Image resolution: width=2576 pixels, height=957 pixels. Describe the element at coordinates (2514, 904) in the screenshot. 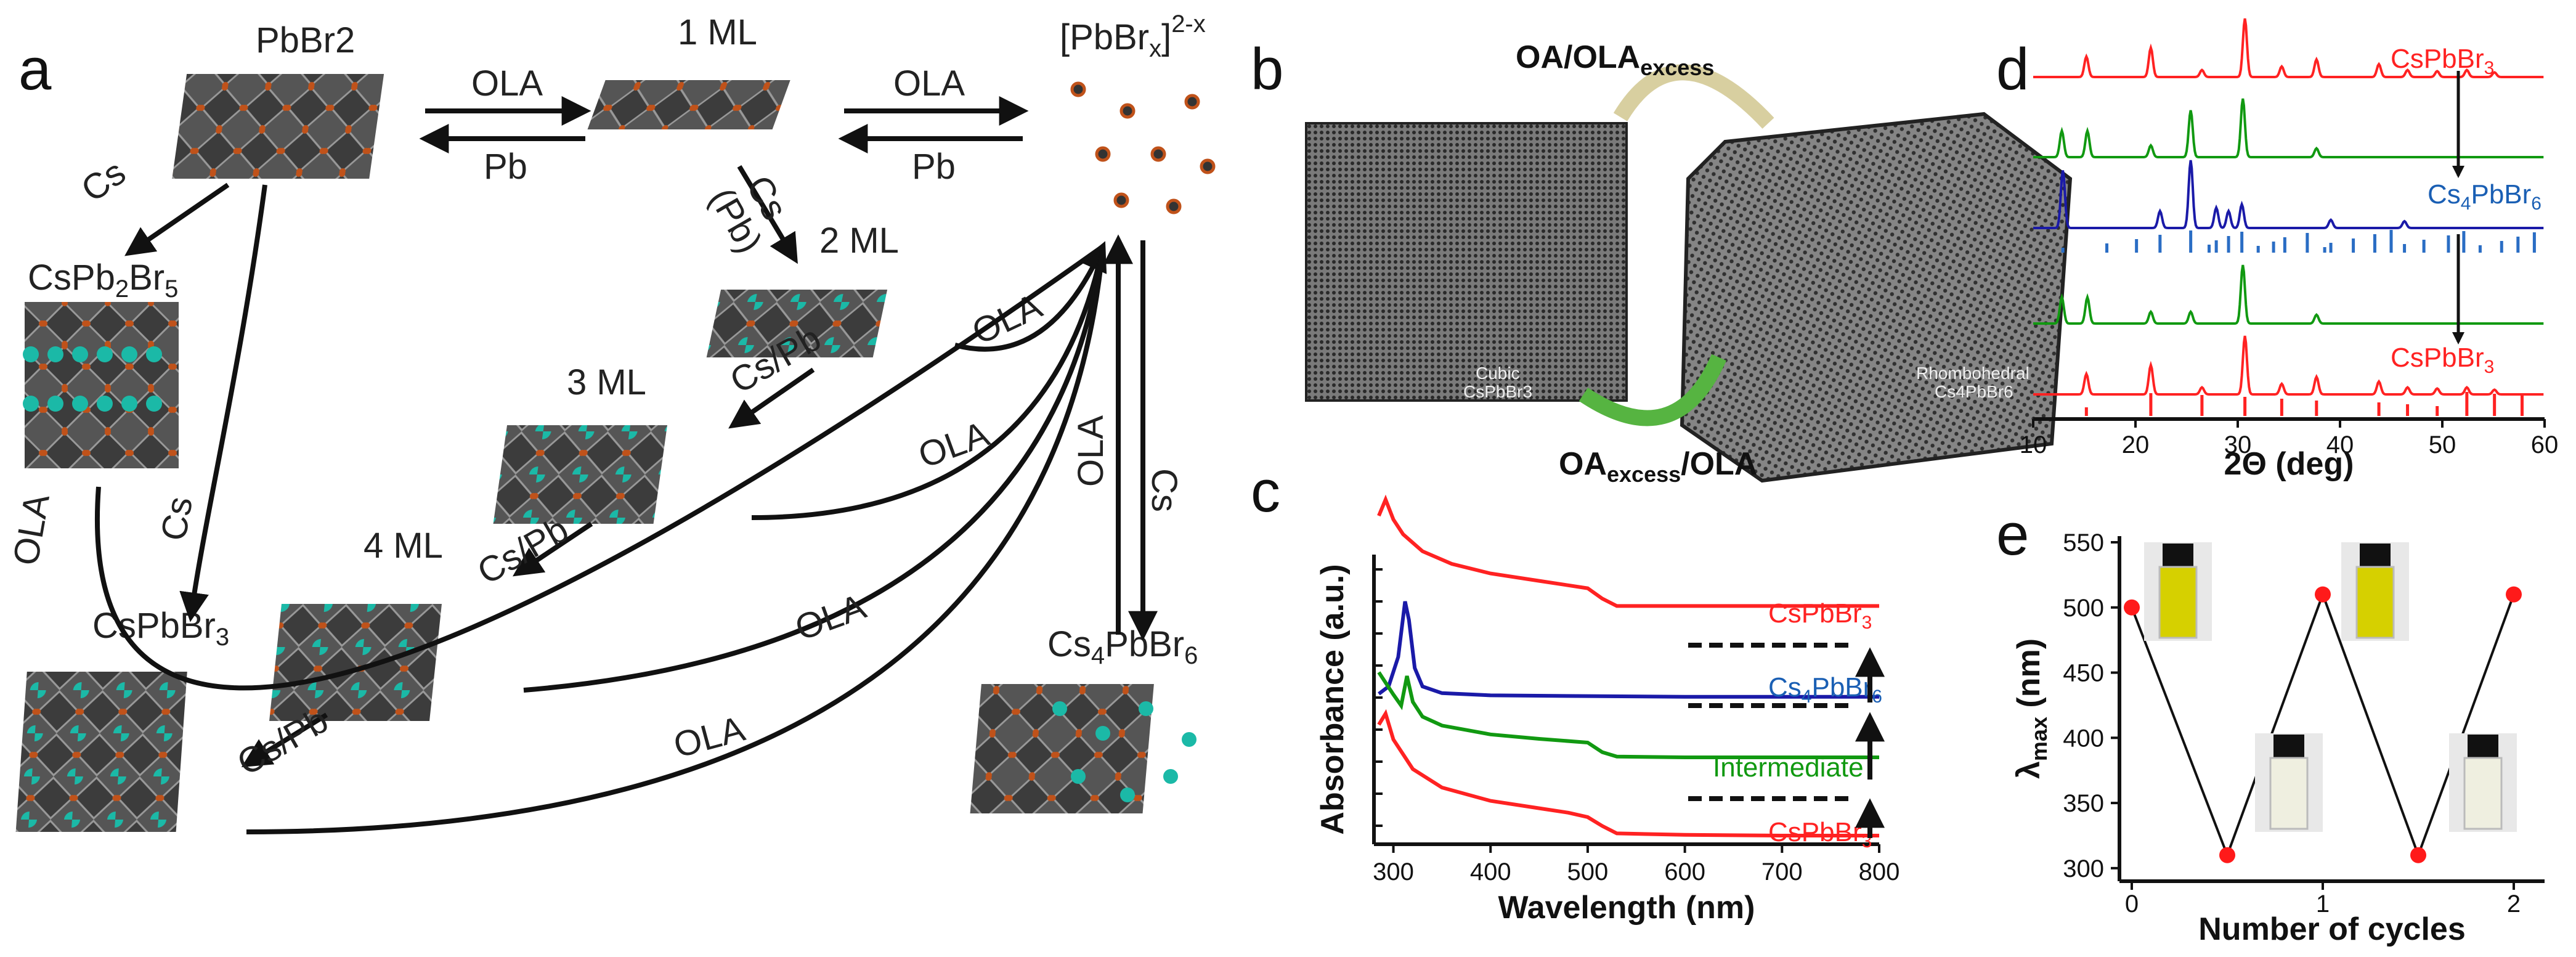

I see `chart-e-xtick-label: 2` at that location.